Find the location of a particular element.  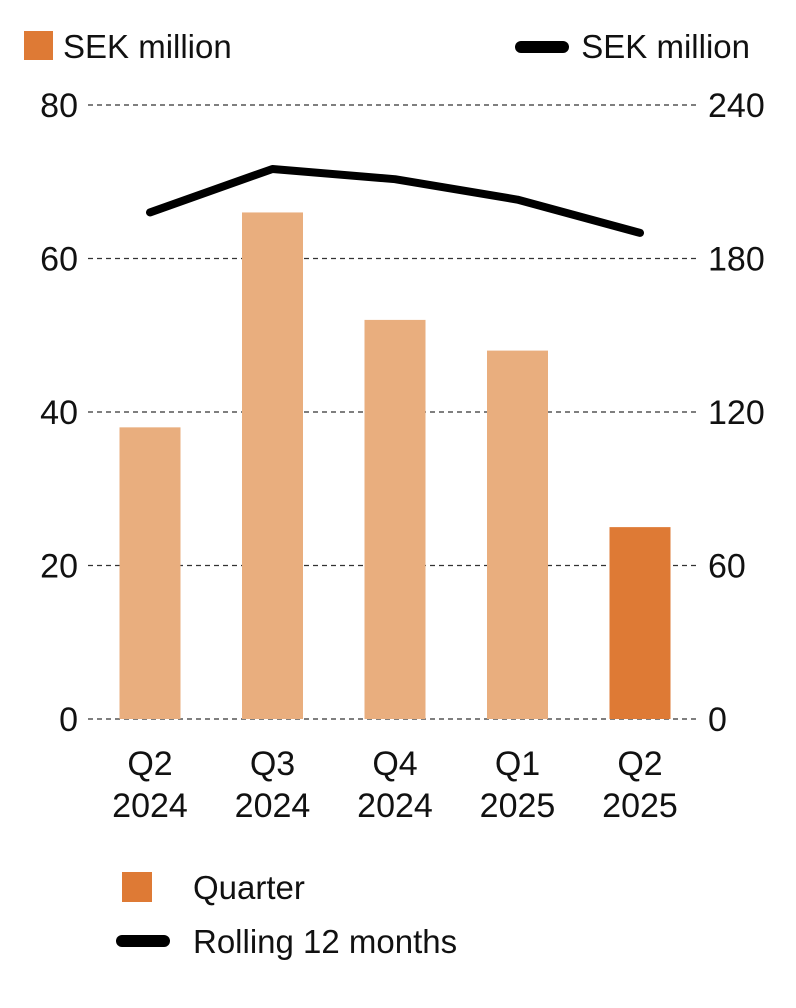

left-tick-label: 40 is located at coordinates (59, 413).